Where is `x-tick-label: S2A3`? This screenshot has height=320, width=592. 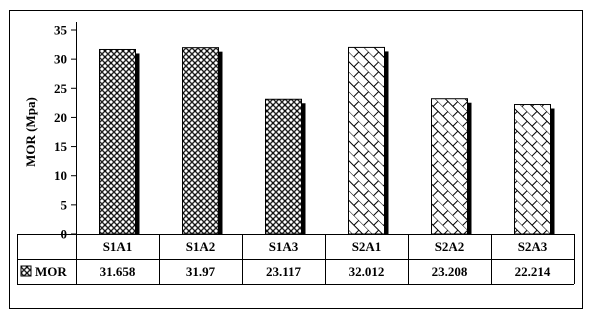
x-tick-label: S2A3 is located at coordinates (533, 246).